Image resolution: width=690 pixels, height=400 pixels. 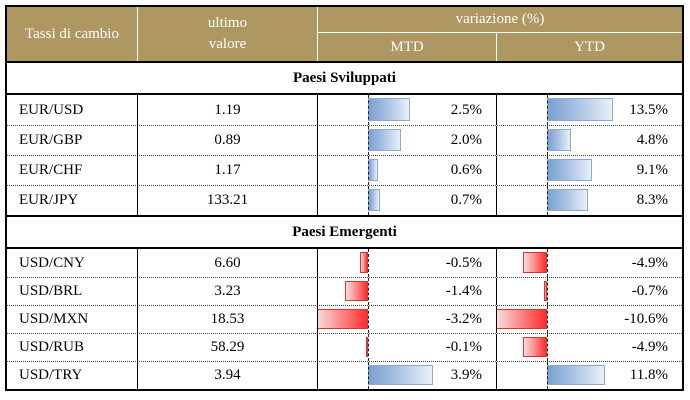 I want to click on ytd-cell: 9.1%, so click(x=589, y=170).